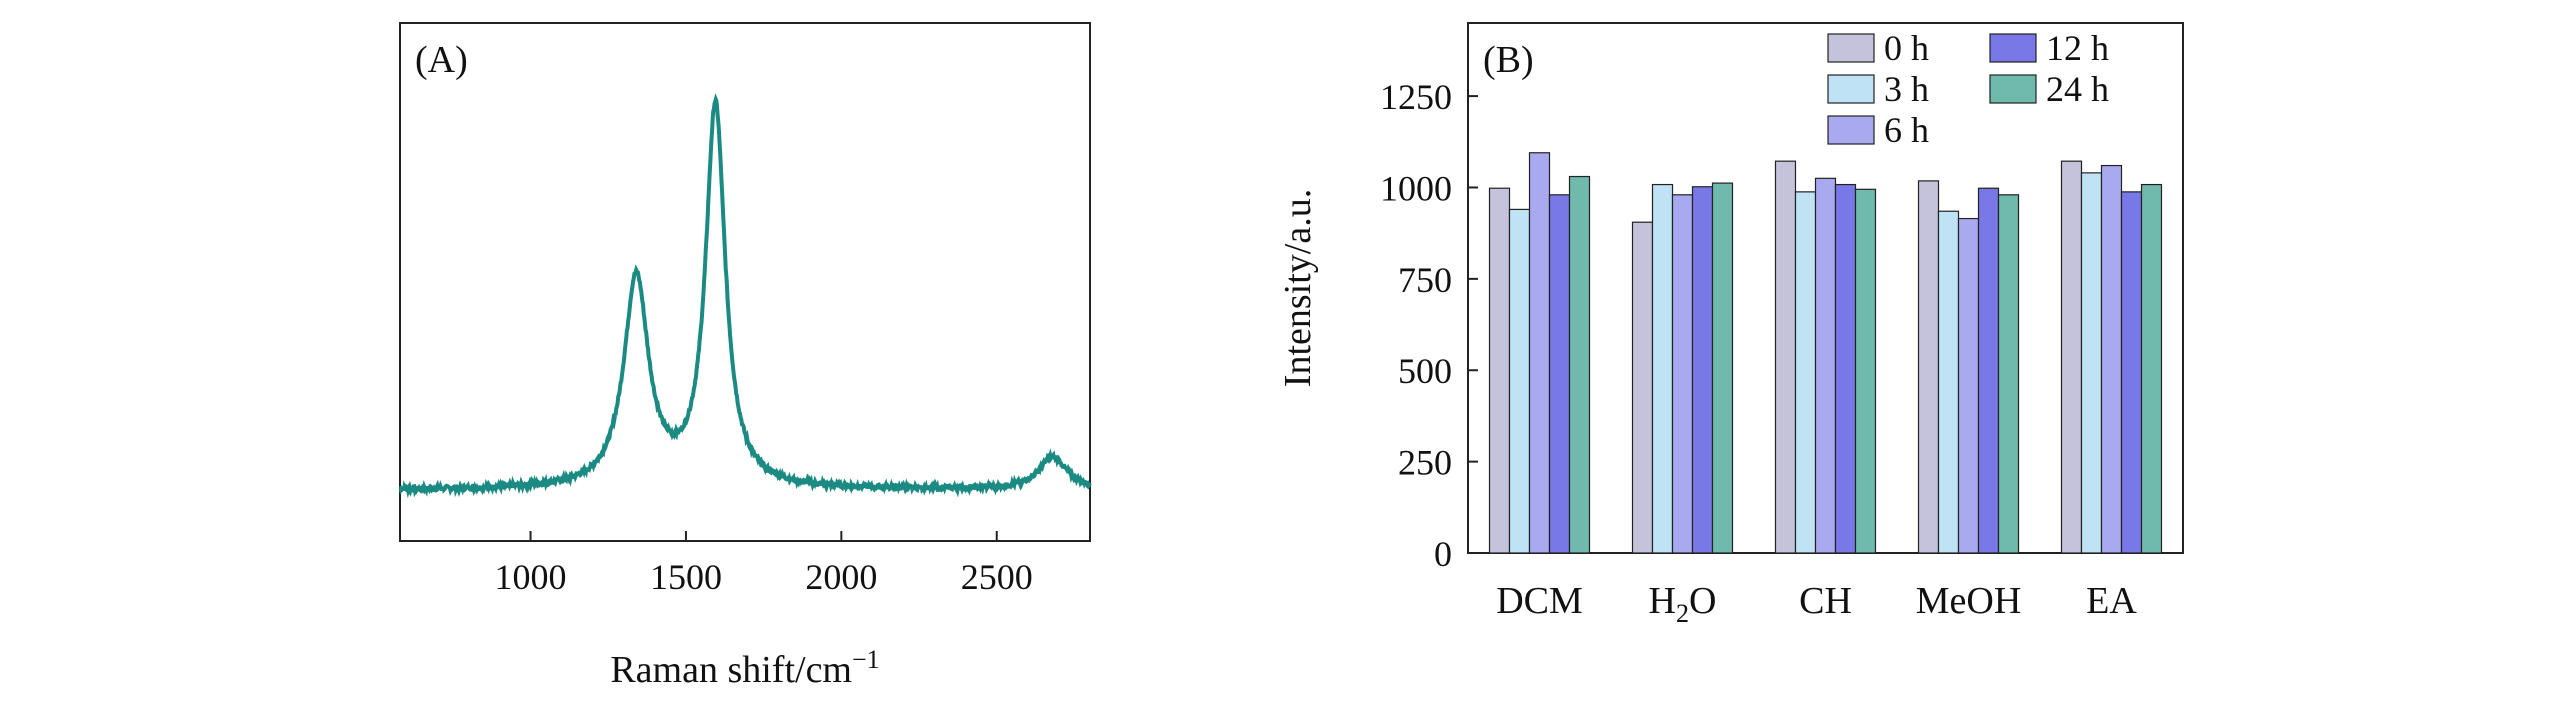 The image size is (2567, 709). I want to click on bar-ch-0h, so click(1785, 357).